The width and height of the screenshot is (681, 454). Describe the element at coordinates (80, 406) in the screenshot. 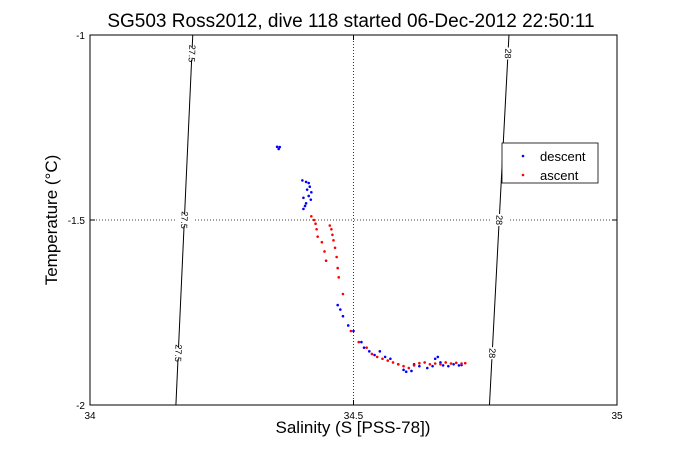

I see `y-tick-label: -2` at that location.